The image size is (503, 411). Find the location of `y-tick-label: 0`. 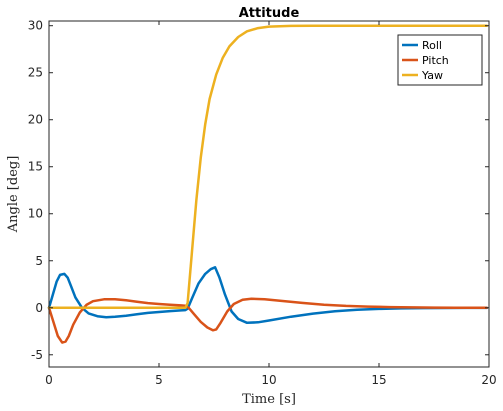

y-tick-label: 0 is located at coordinates (39, 308).